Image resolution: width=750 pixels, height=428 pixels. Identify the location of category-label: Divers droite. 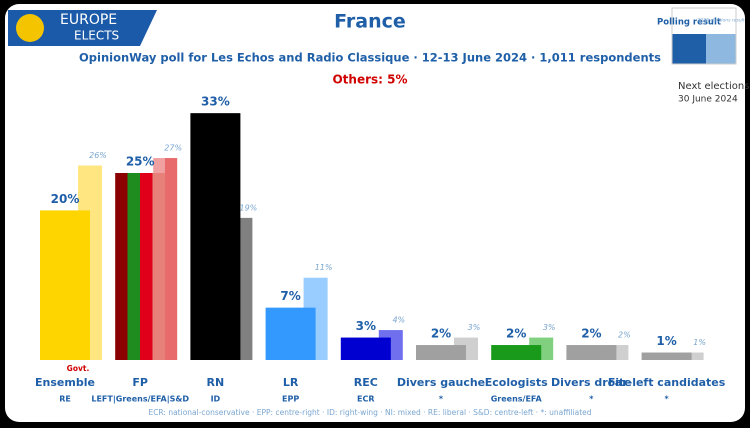
(591, 382).